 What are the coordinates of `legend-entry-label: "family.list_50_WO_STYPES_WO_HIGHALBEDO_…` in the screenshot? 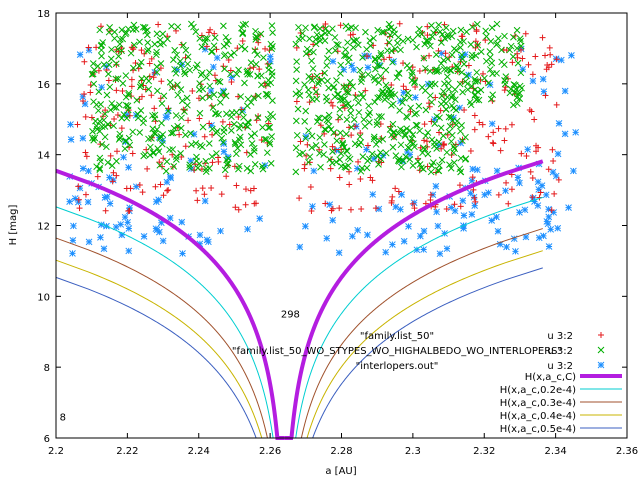 It's located at (397, 351).